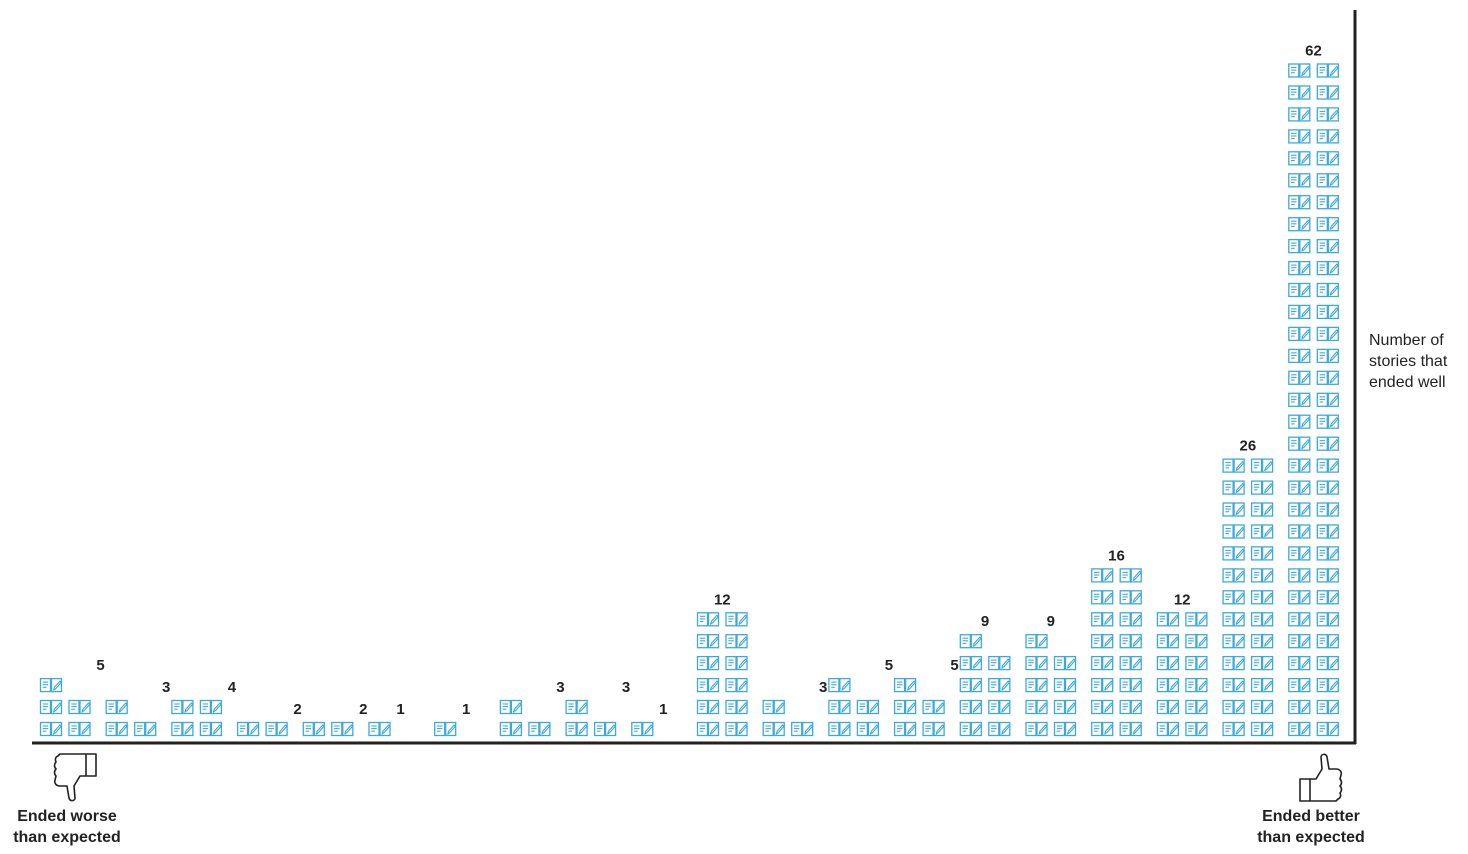  What do you see at coordinates (75, 777) in the screenshot?
I see `thumbs-down-icon` at bounding box center [75, 777].